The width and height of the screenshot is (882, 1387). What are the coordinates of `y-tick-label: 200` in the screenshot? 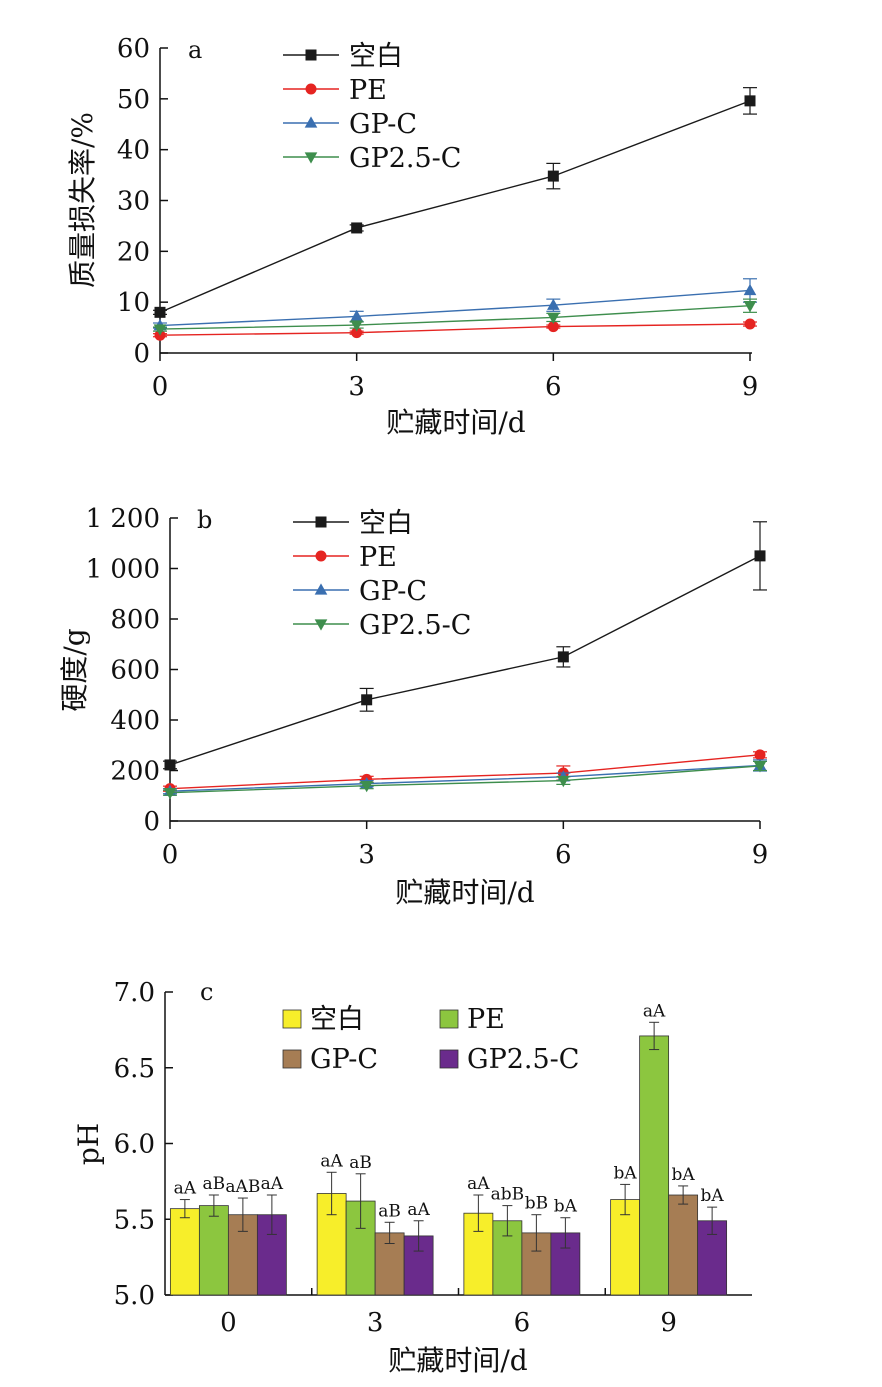 It's located at (135, 772).